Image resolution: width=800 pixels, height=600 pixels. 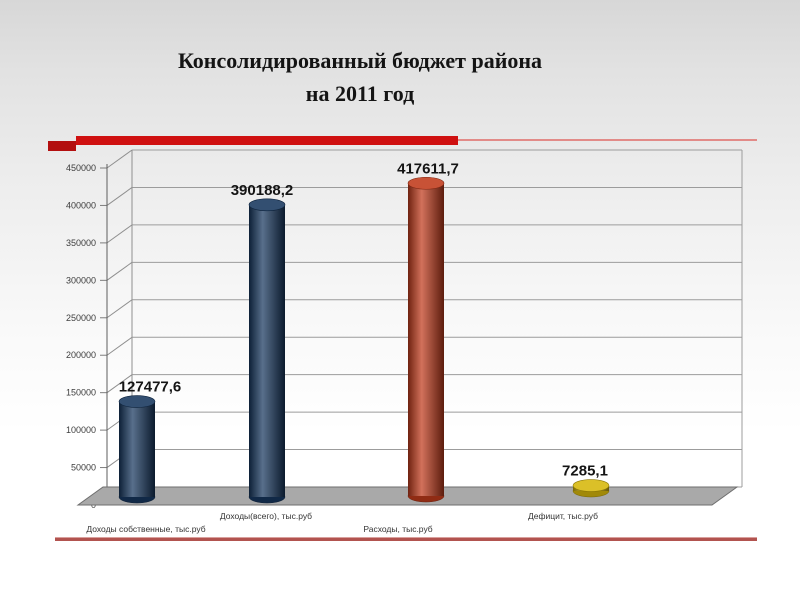 I want to click on bar-value-label: 7285,1, so click(x=585, y=471).